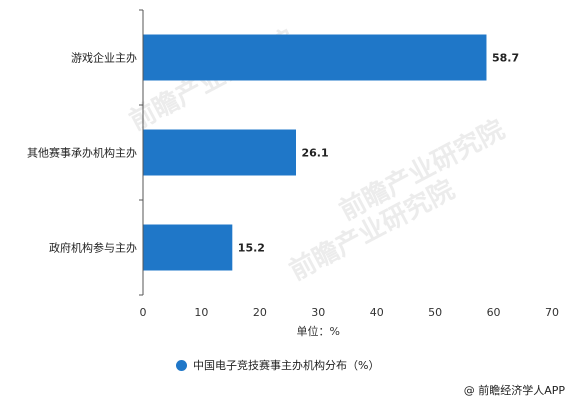 Image resolution: width=571 pixels, height=402 pixels. Describe the element at coordinates (314, 153) in the screenshot. I see `data-label: 26.1` at that location.